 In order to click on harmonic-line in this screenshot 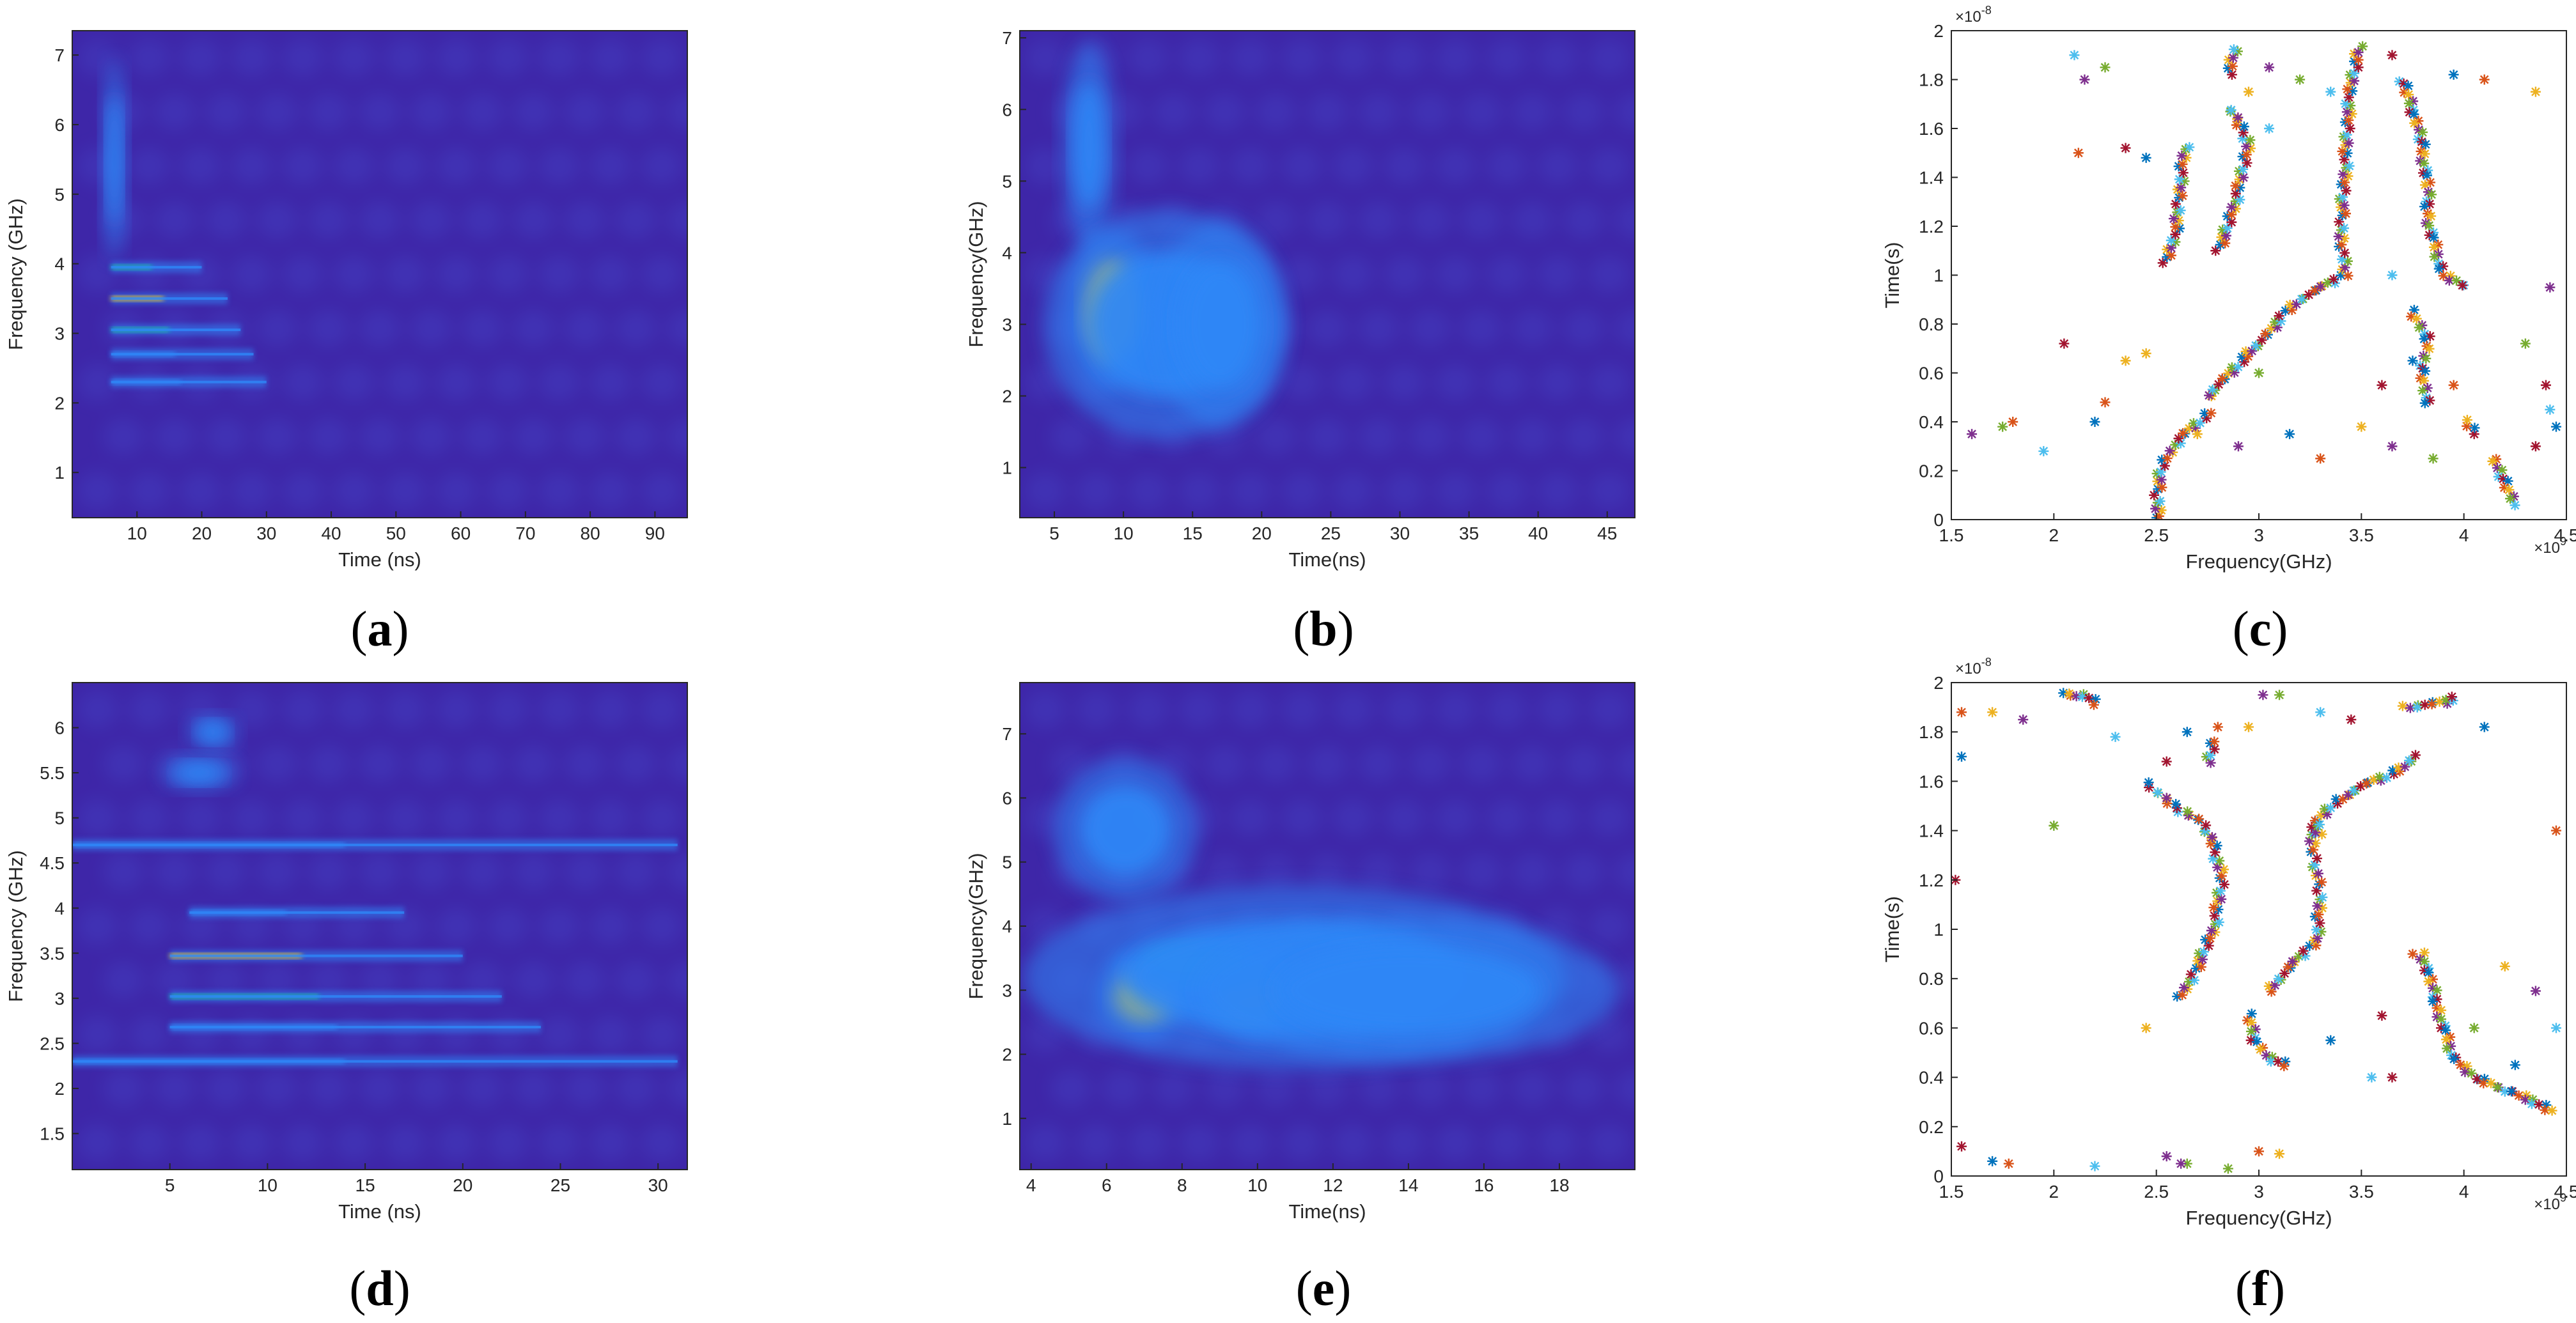, I will do `click(335, 996)`.